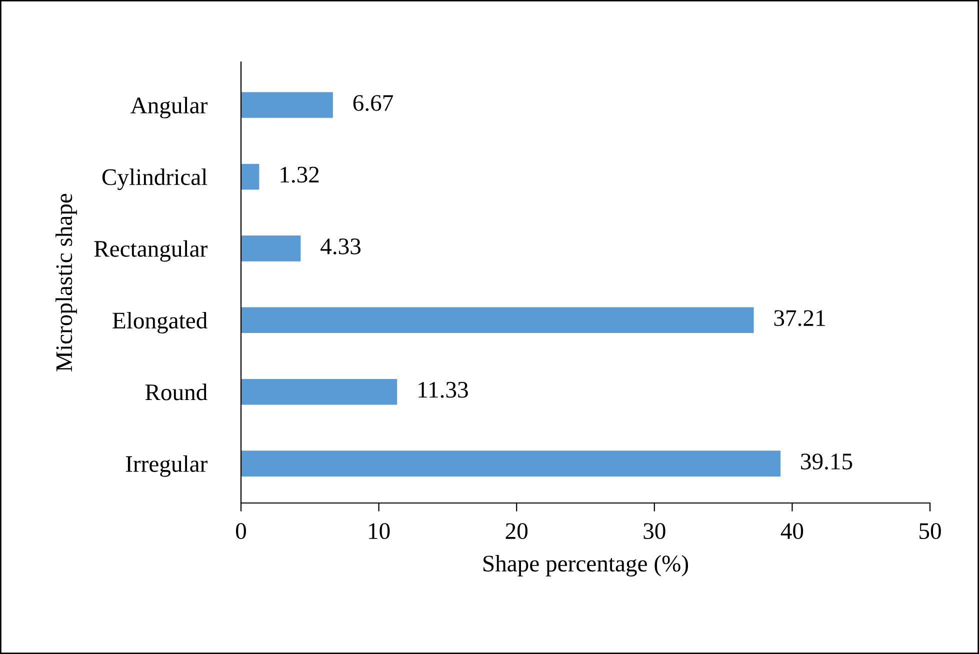 This screenshot has height=654, width=979. Describe the element at coordinates (167, 466) in the screenshot. I see `y-tick-label: Irregular` at that location.